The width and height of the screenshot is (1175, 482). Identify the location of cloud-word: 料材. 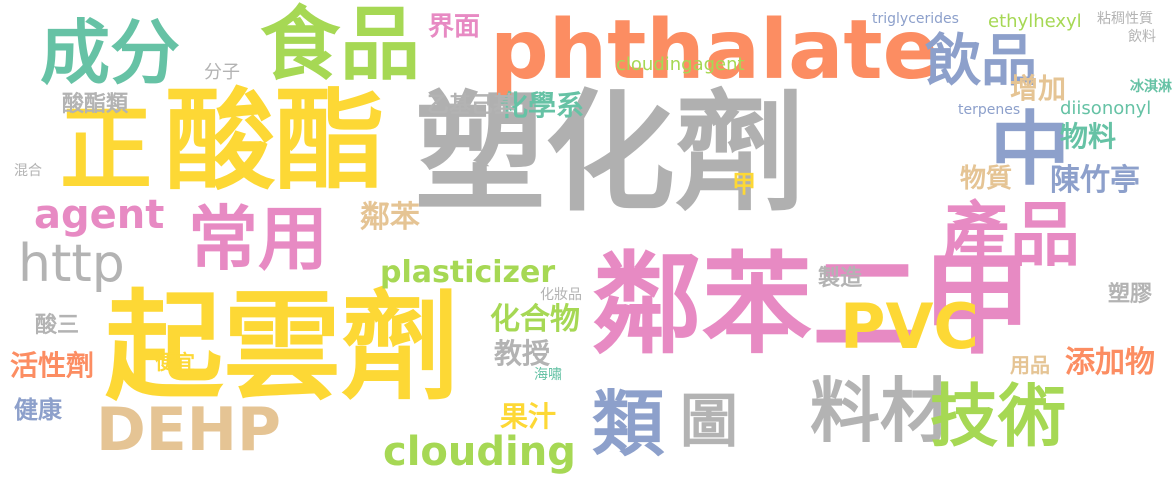
(880, 411).